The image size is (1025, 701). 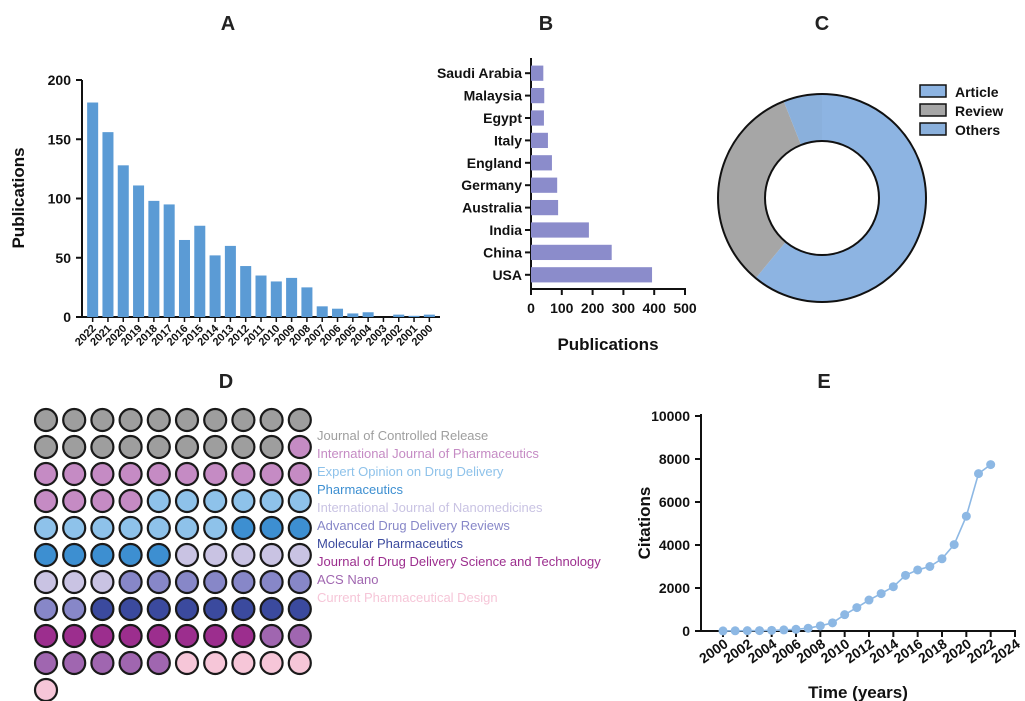 I want to click on panel-b-xtick-label: 0, so click(x=531, y=308).